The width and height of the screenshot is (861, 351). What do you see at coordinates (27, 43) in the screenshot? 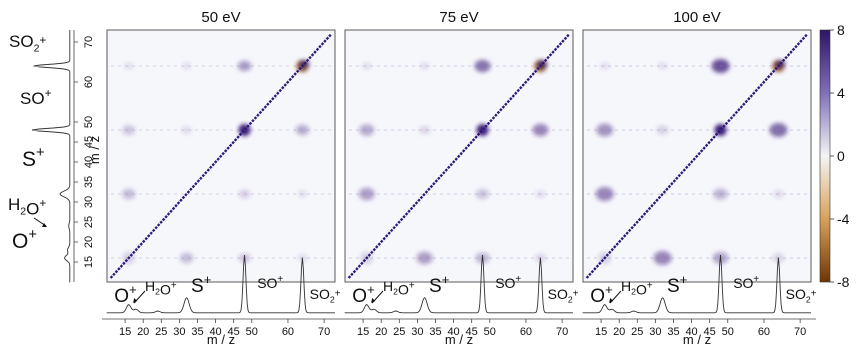
I see `left-ion-label-so2: SO2+` at bounding box center [27, 43].